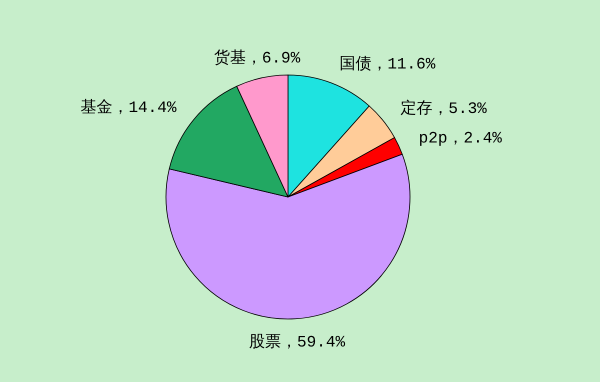 The height and width of the screenshot is (382, 600). I want to click on data-label: ，2.4%, so click(474, 139).